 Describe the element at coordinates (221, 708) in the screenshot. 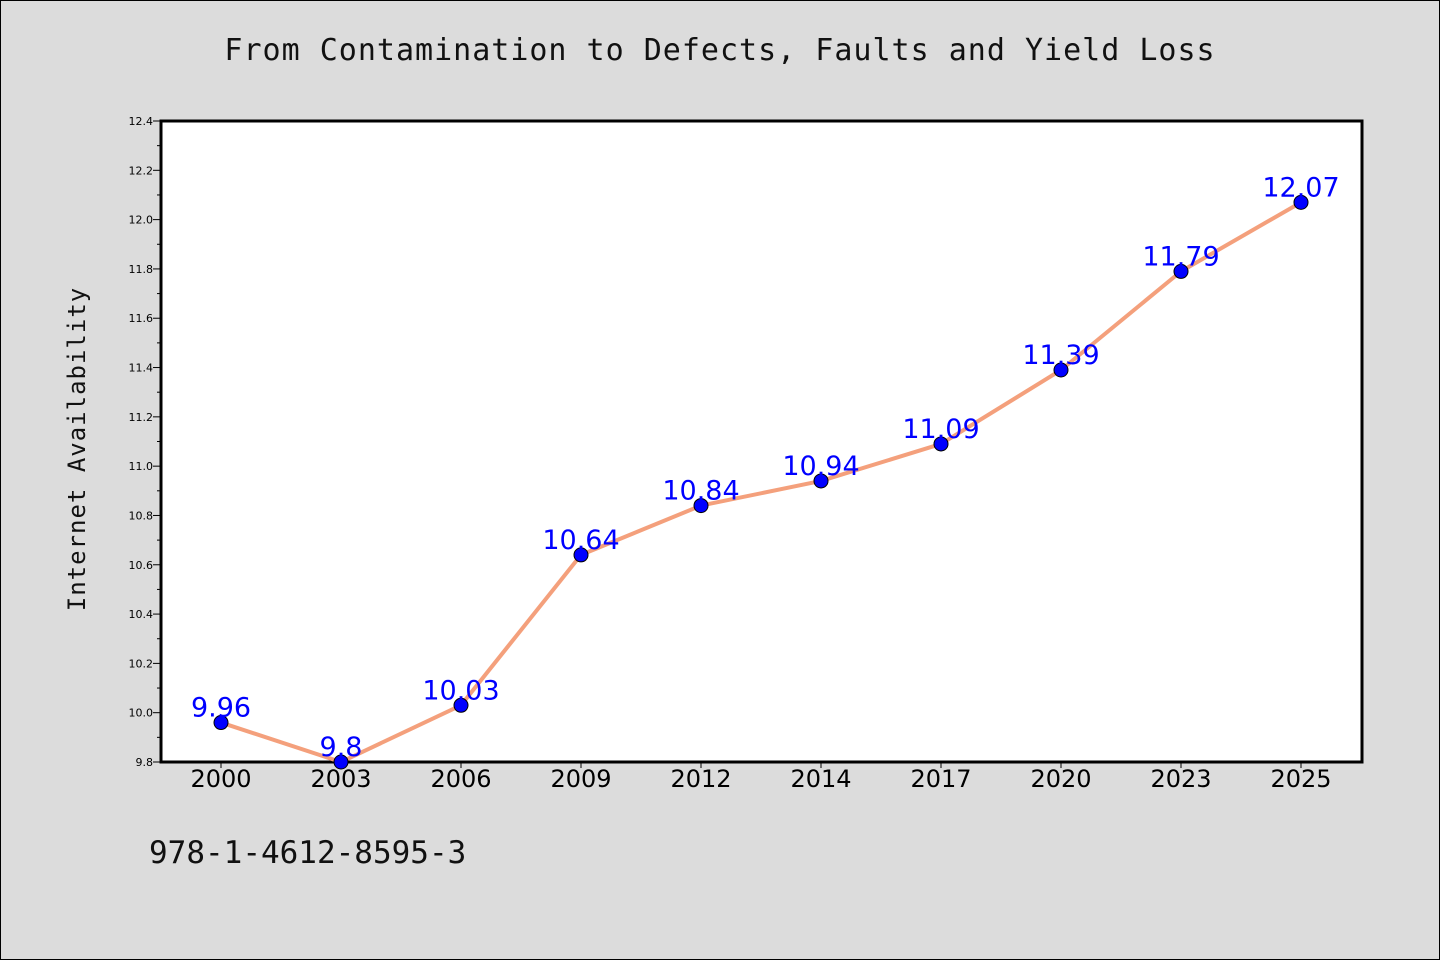

I see `data-label: 9.96` at that location.